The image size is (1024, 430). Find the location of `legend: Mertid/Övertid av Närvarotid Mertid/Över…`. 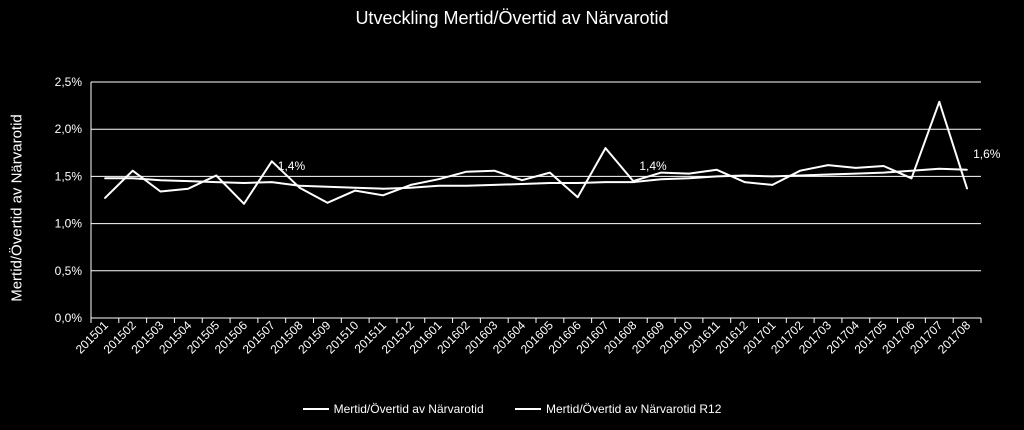

legend: Mertid/Övertid av Närvarotid Mertid/Över… is located at coordinates (512, 407).